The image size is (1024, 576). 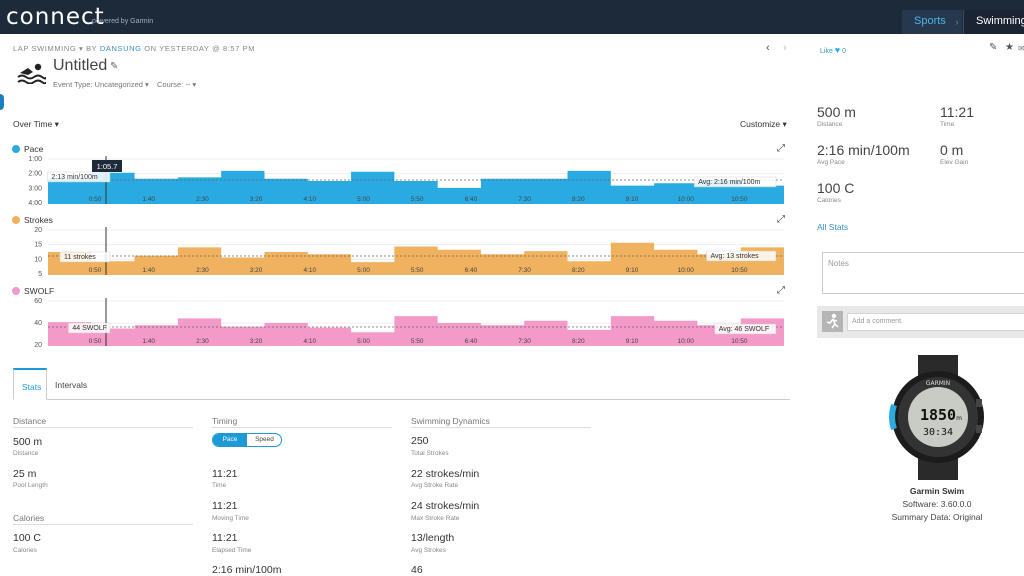 I want to click on y-tick-label: 2:00, so click(x=35, y=174).